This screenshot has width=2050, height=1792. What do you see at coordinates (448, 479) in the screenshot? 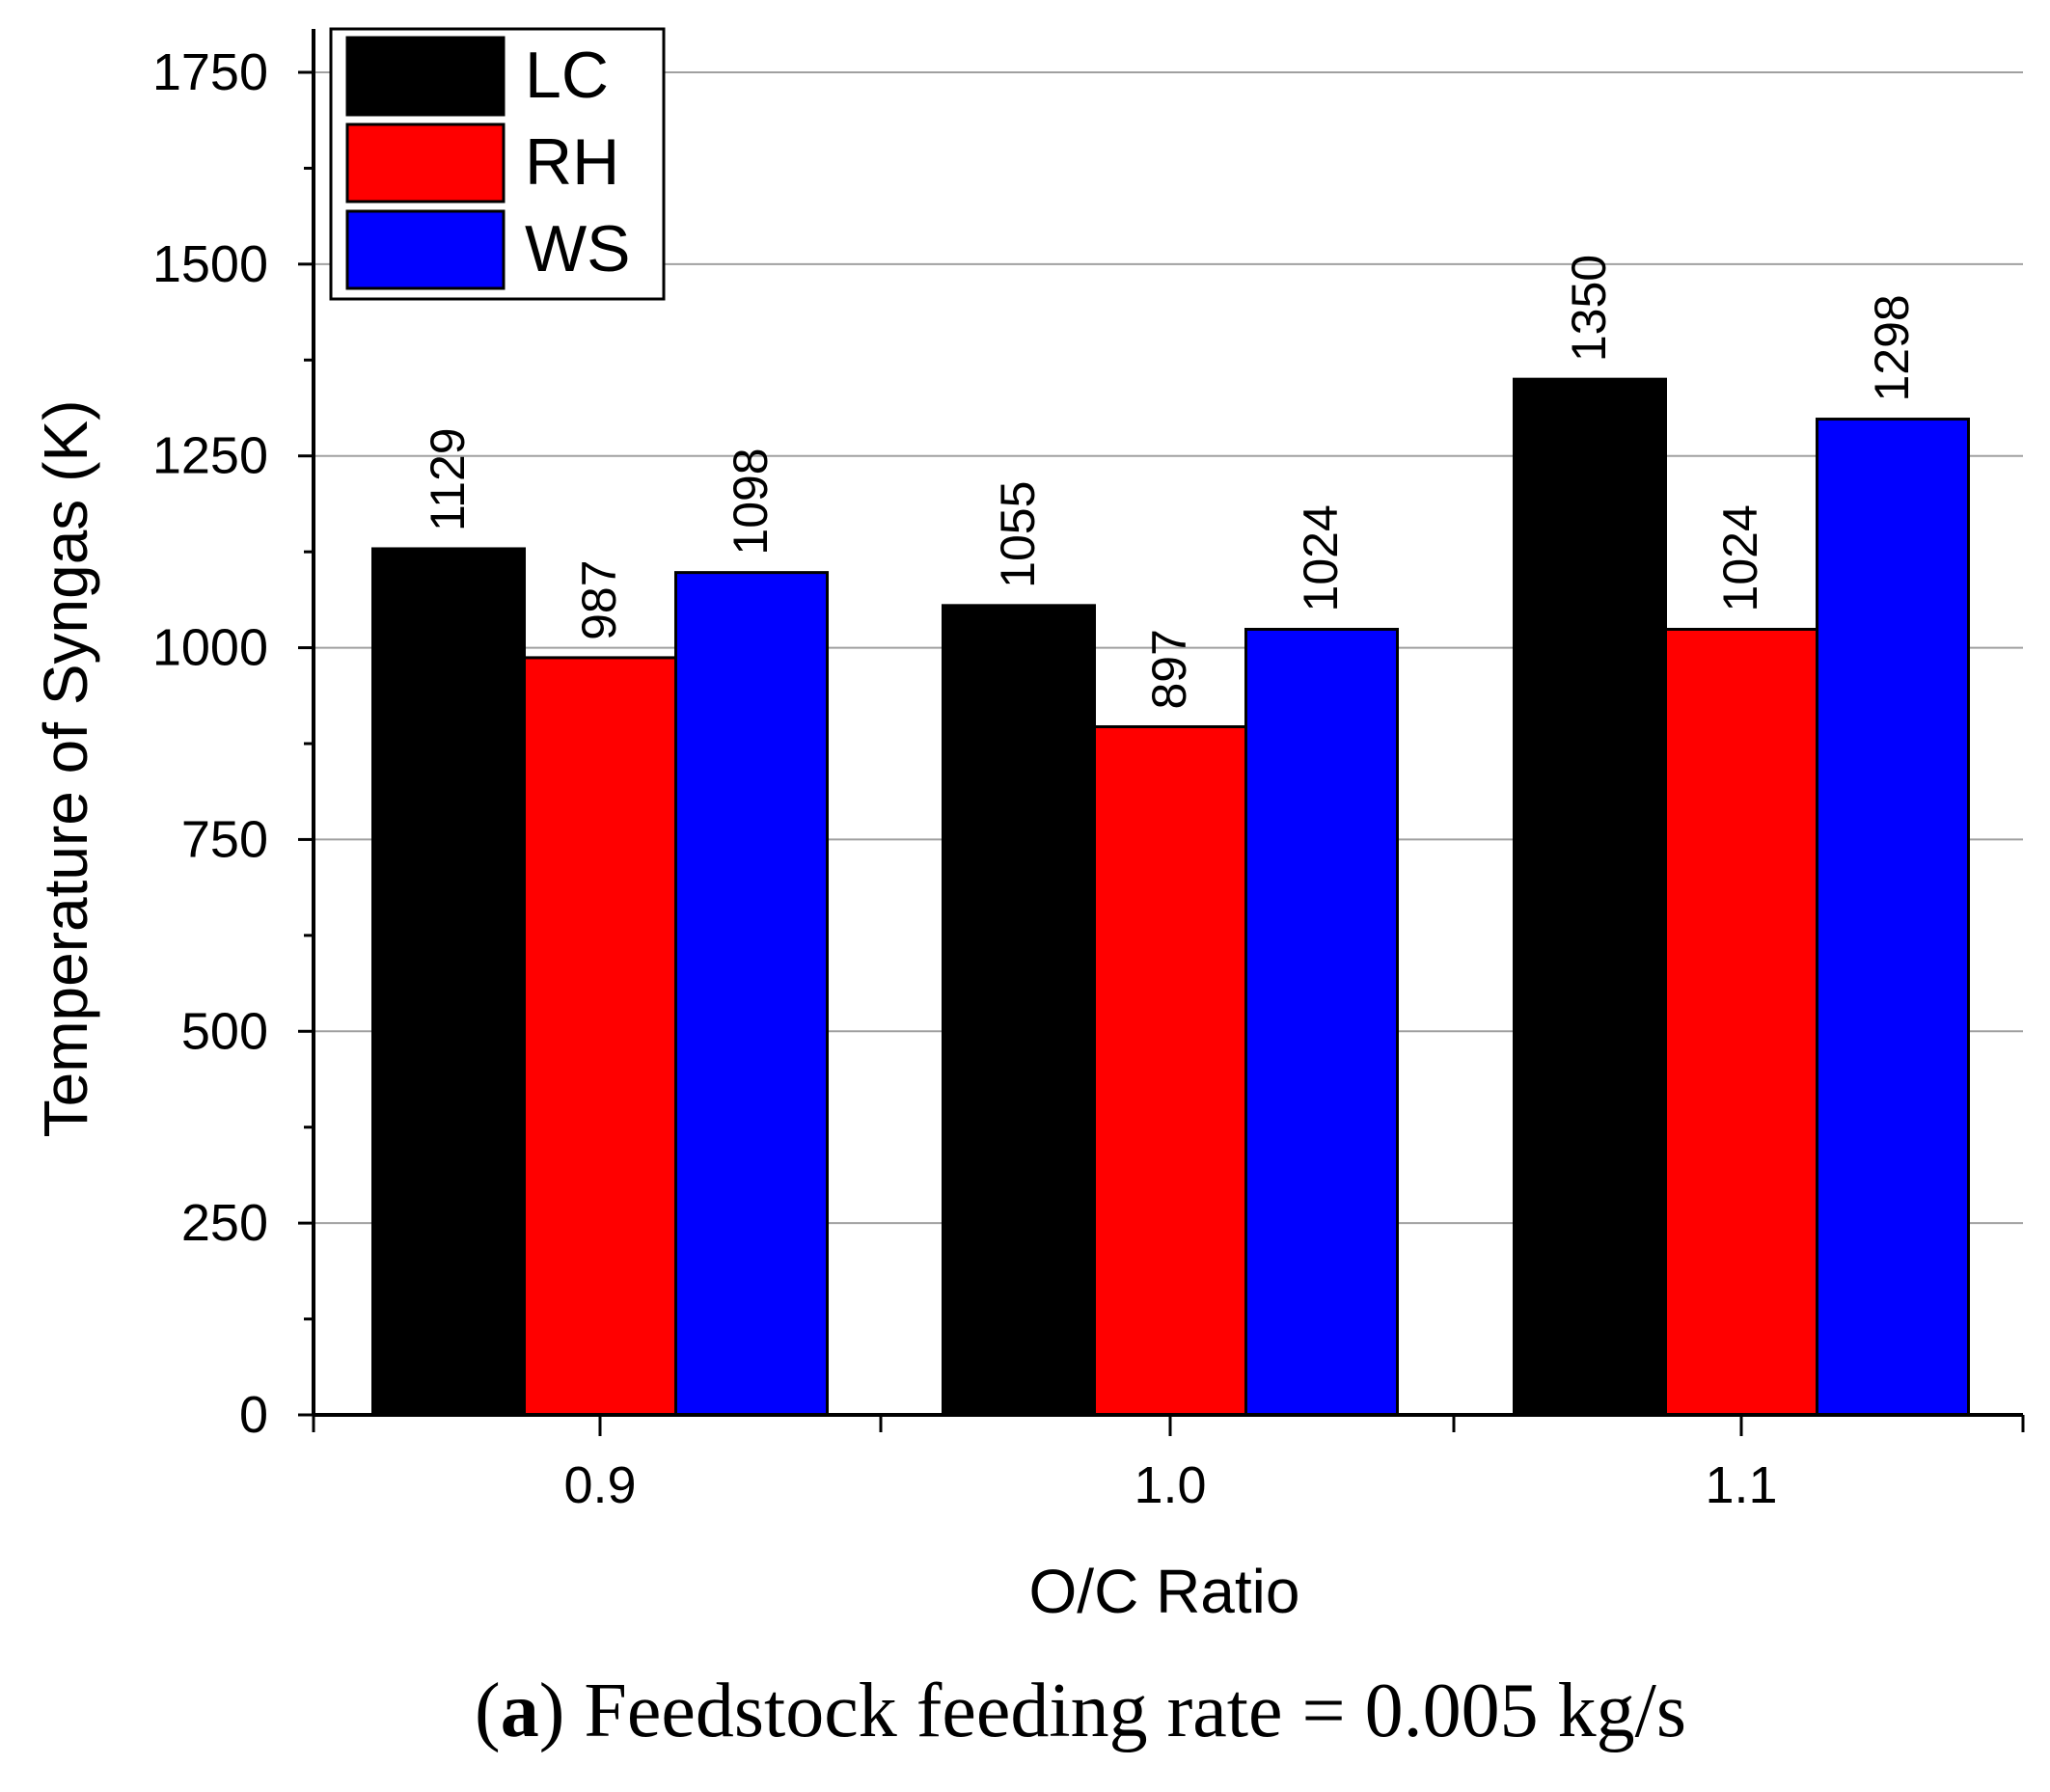
I see `data-label-LC-0.9: 1129` at bounding box center [448, 479].